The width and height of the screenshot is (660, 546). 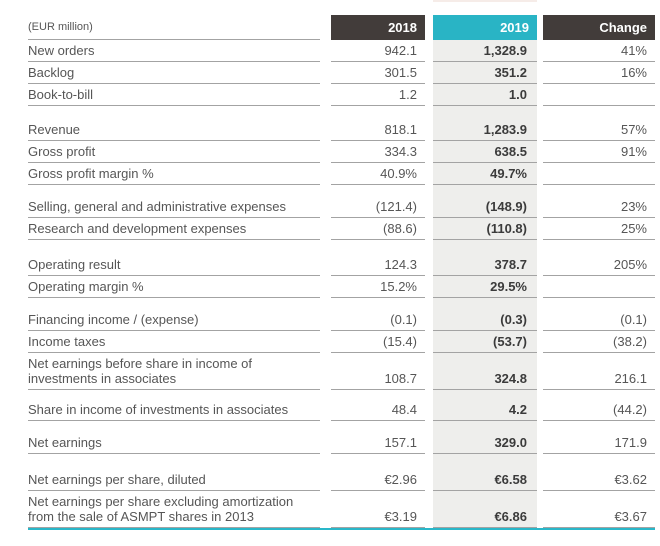 What do you see at coordinates (378, 410) in the screenshot?
I see `cell-2018: 48.4` at bounding box center [378, 410].